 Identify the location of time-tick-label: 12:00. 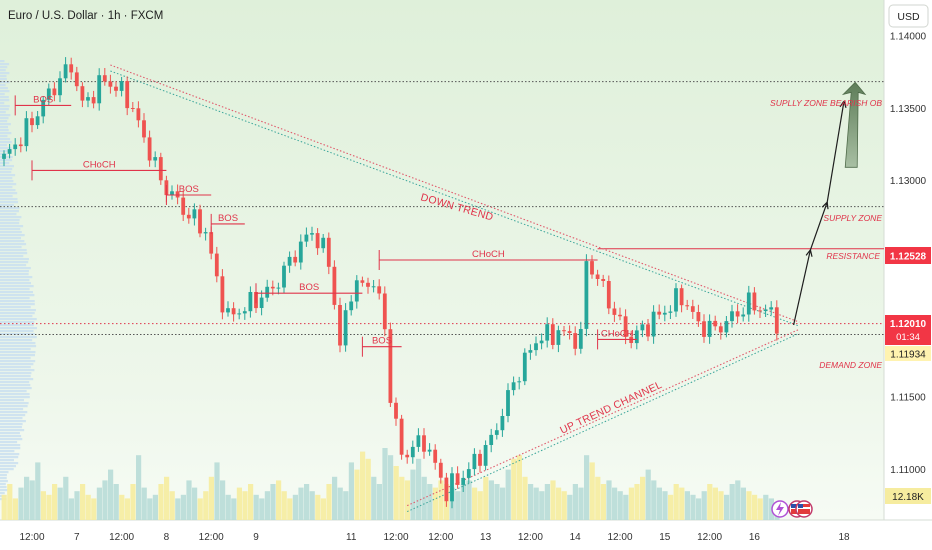
(31, 537).